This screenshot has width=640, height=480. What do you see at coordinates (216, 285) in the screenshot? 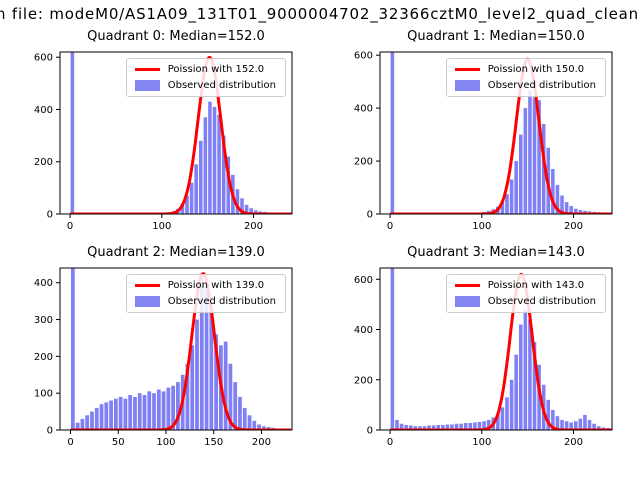
I see `poisson-legend-label: Poission with 139.0` at bounding box center [216, 285].